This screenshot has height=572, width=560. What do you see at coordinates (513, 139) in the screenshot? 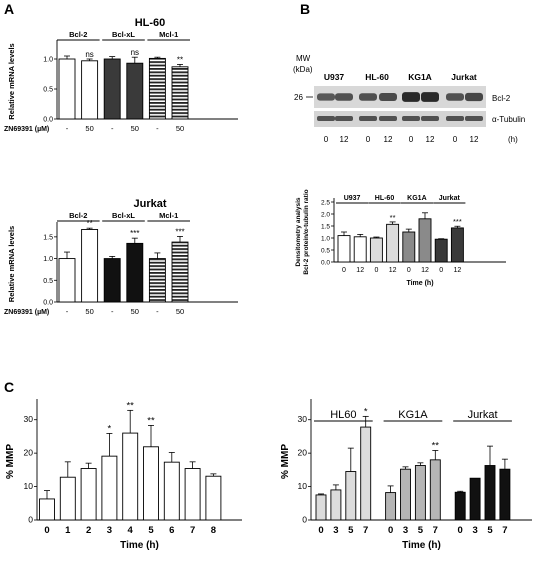
I see `time-unit: (h)` at bounding box center [513, 139].